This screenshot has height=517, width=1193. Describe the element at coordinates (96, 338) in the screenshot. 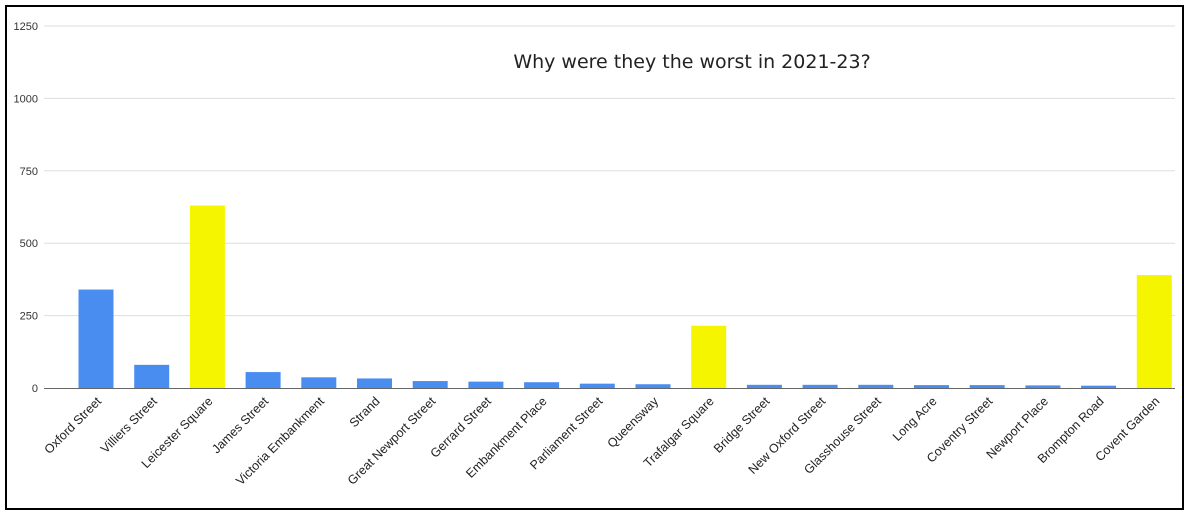

I see `bar-oxford-street` at that location.